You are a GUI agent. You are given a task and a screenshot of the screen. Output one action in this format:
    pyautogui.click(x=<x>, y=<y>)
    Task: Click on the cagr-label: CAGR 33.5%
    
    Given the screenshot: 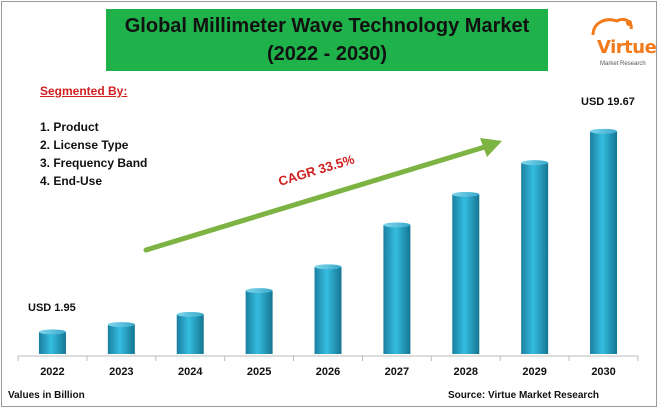 What is the action you would take?
    pyautogui.click(x=316, y=169)
    